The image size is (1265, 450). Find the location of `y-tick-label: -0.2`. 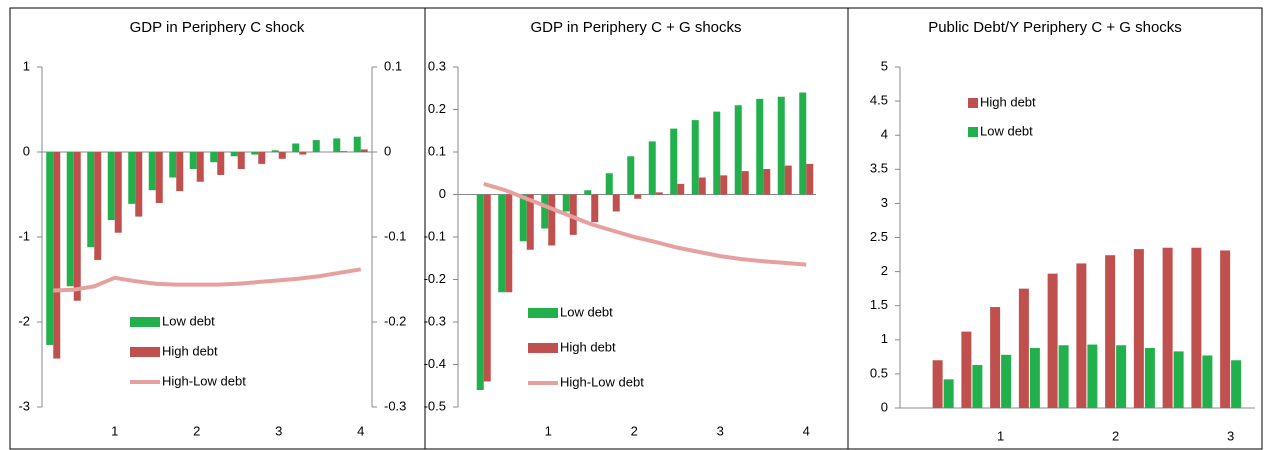

y-tick-label: -0.2 is located at coordinates (435, 278).